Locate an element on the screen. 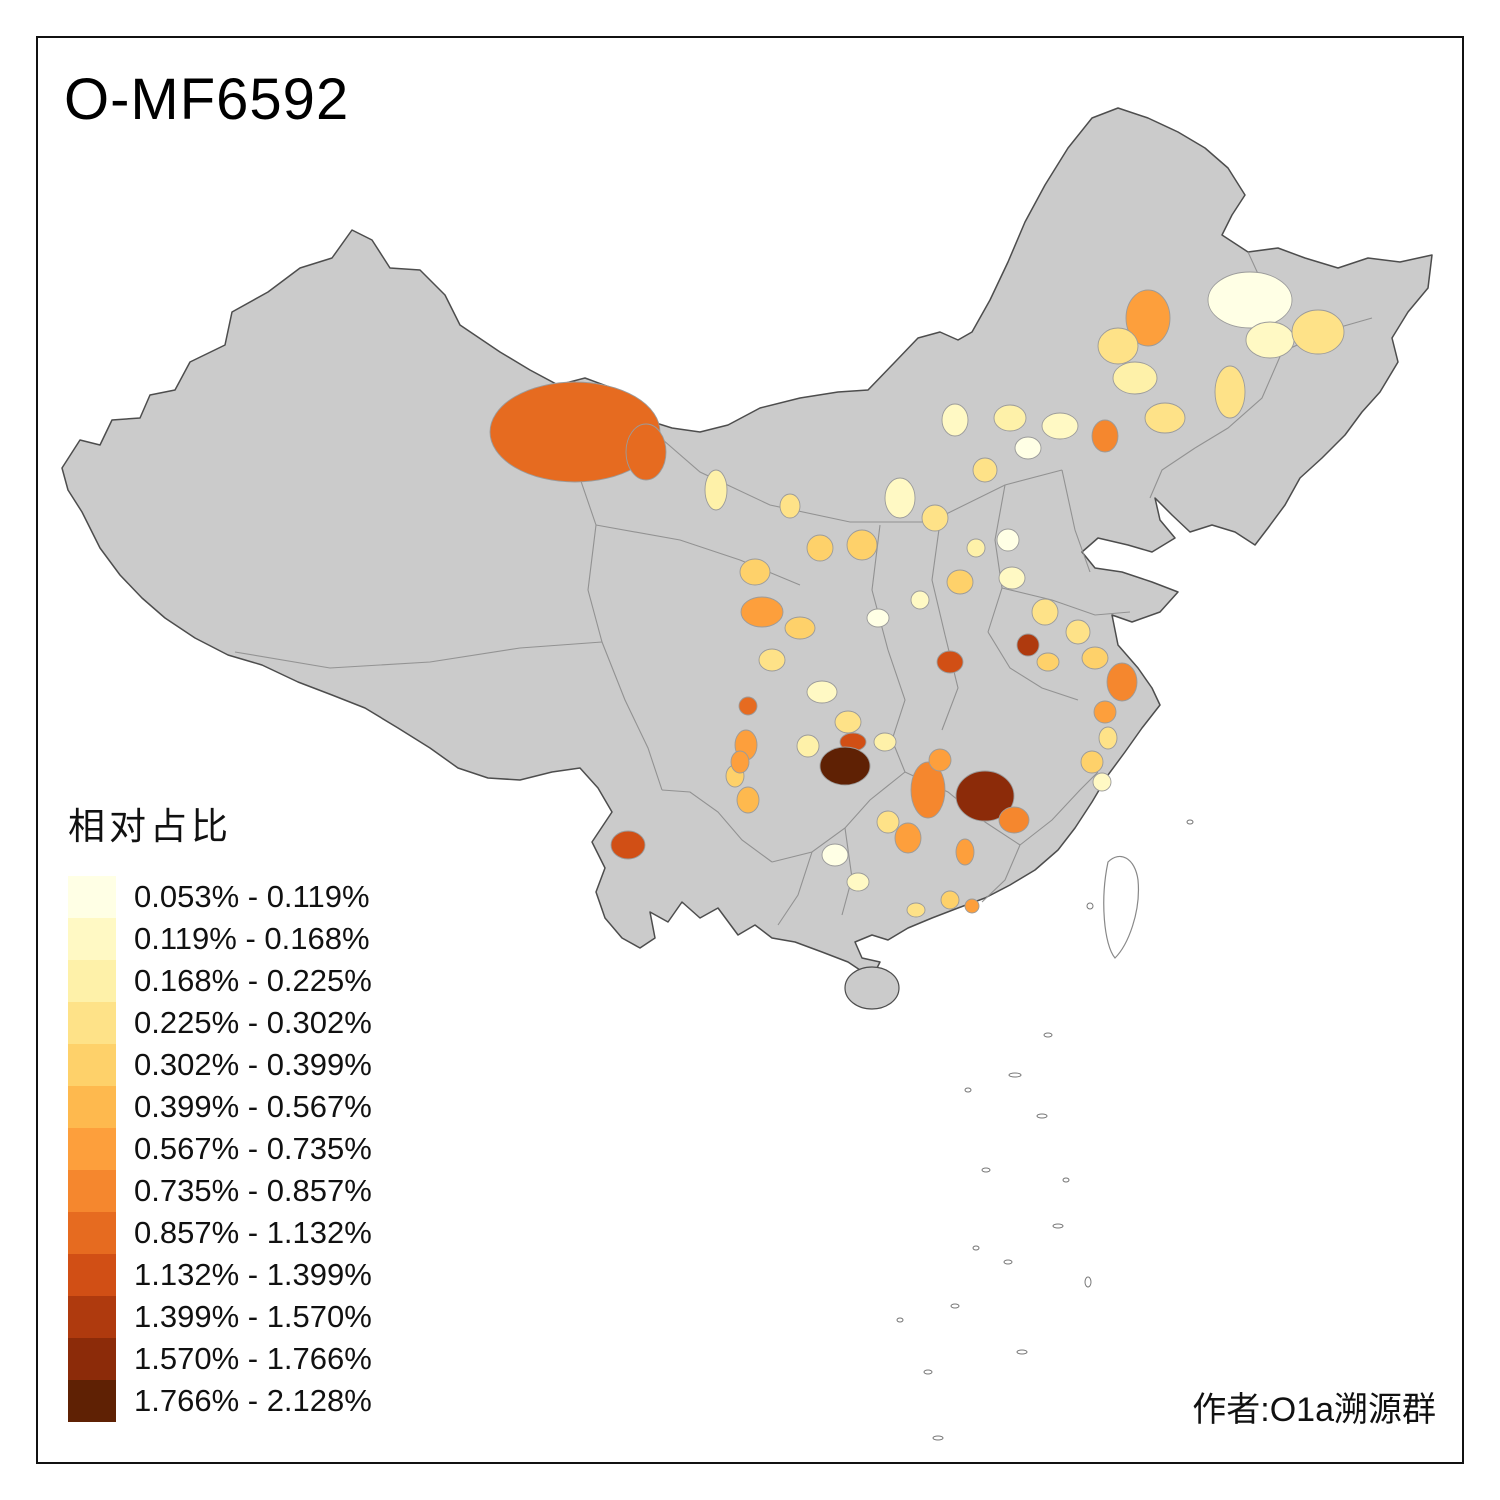  legend-item: 1.570% - 1.766% is located at coordinates (220, 1359).